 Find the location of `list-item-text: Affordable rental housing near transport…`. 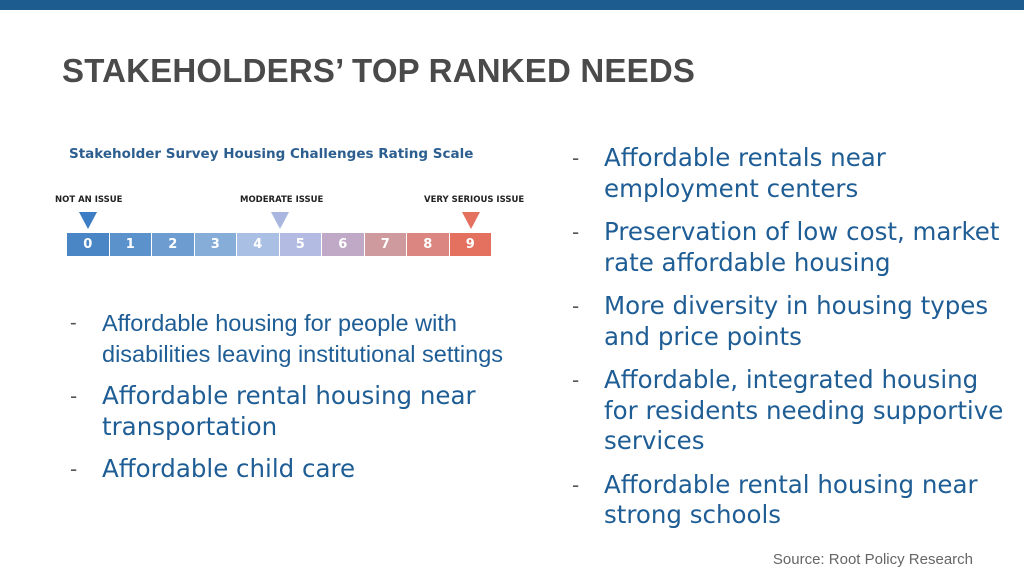

list-item-text: Affordable rental housing near transport… is located at coordinates (289, 411).